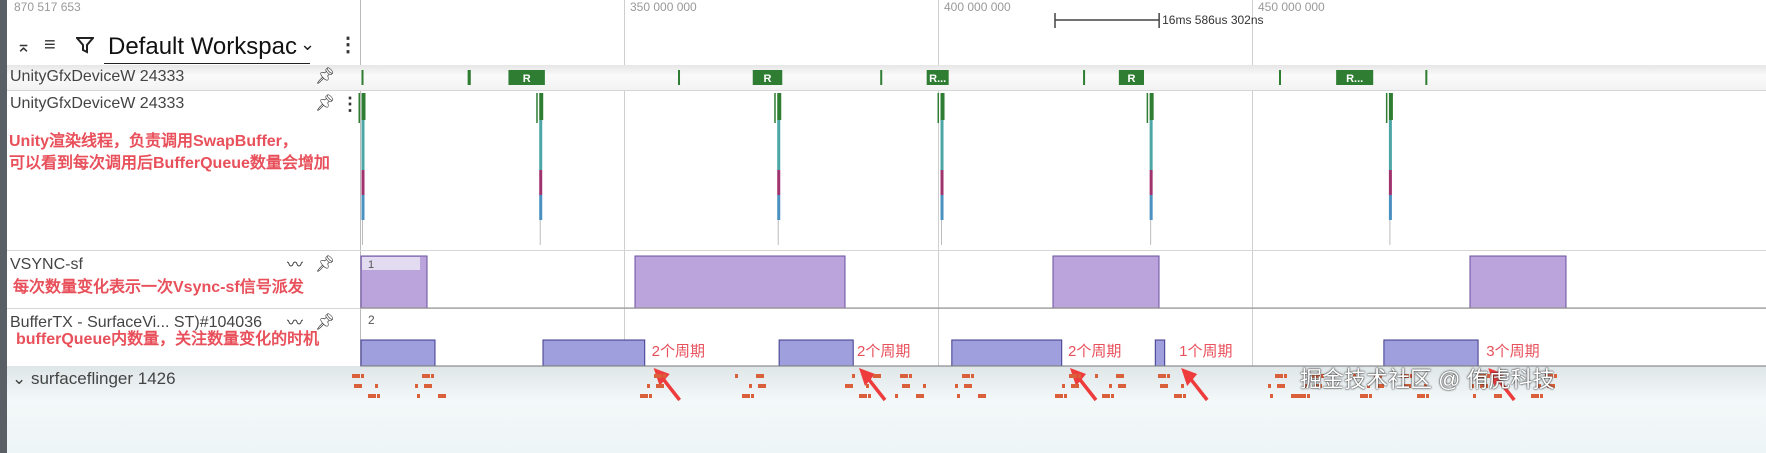 This screenshot has height=453, width=1766. I want to click on pinned-track-name: UnityGfxDeviceW 24333, so click(97, 76).